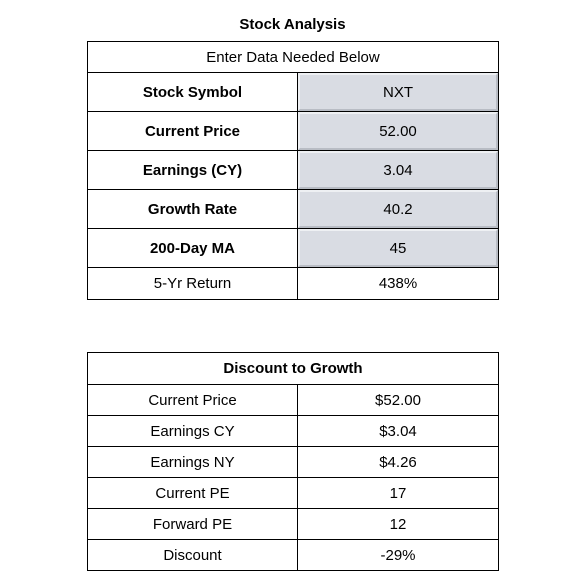 This screenshot has width=577, height=585. I want to click on value-cell: 438%, so click(398, 283).